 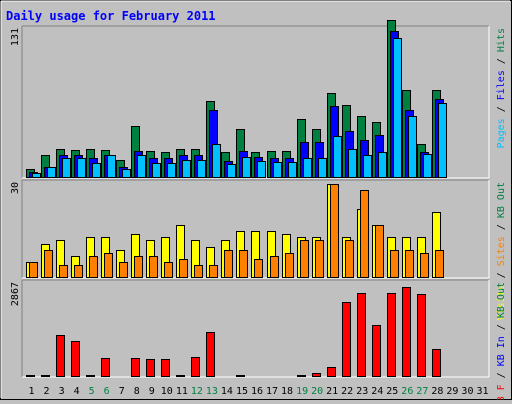 I want to click on x-tick-label-21: 21, so click(x=332, y=391).